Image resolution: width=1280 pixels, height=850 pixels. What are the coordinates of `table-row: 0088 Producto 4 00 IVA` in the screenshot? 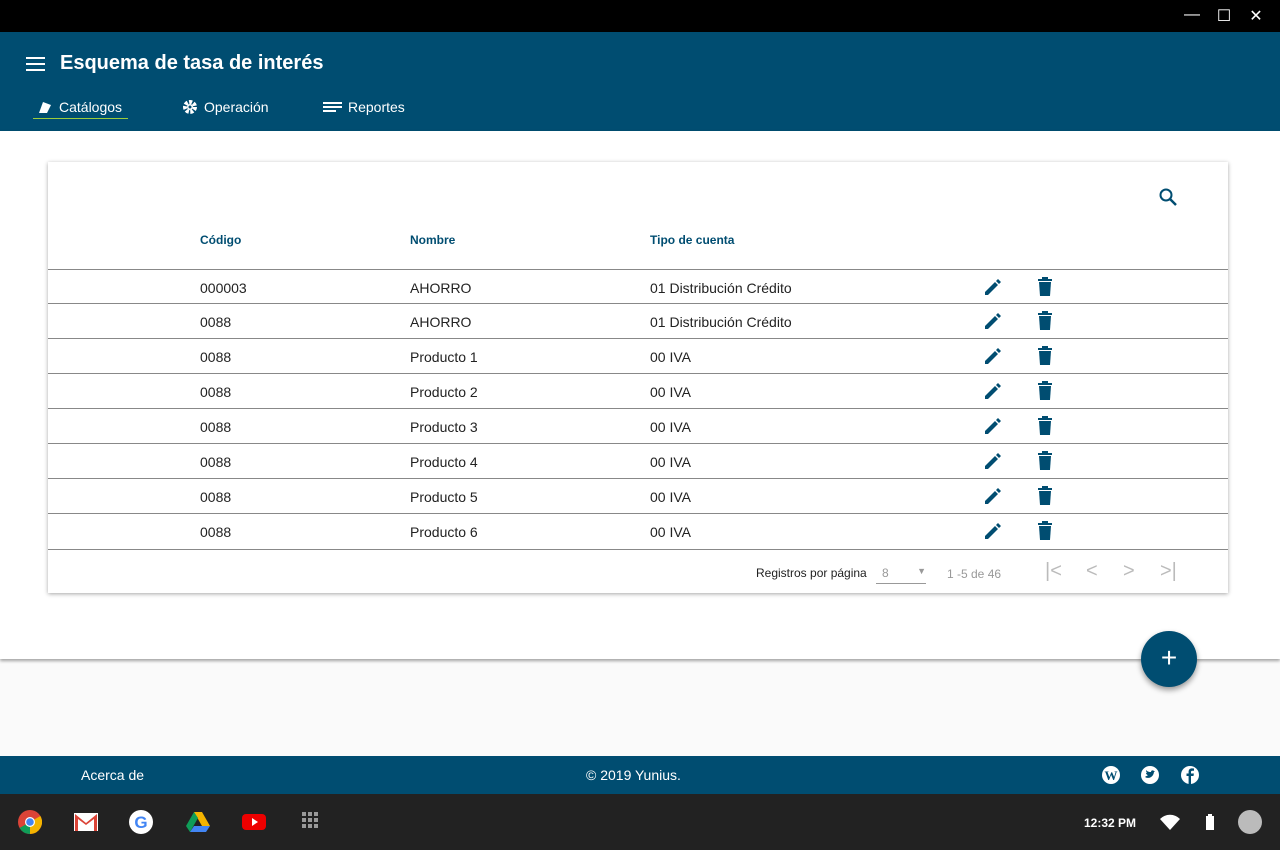 It's located at (638, 460).